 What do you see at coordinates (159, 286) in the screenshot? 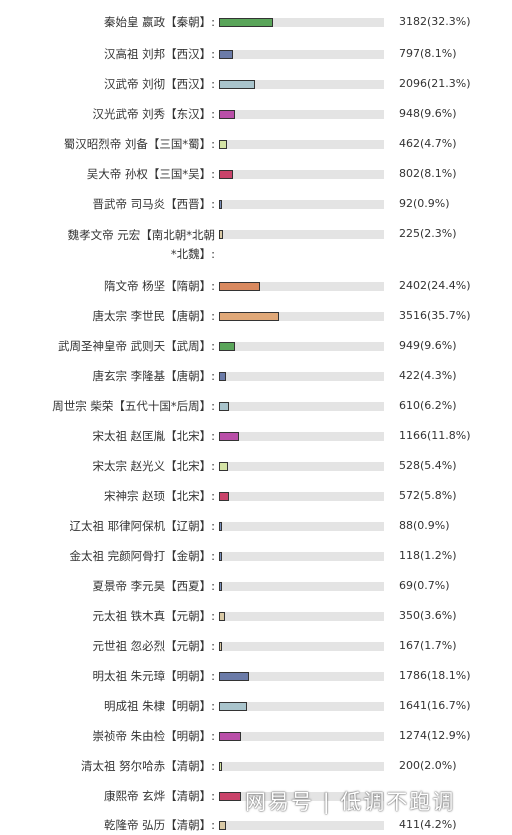
I see `row-label: 隋文帝 杨坚【隋朝】:` at bounding box center [159, 286].